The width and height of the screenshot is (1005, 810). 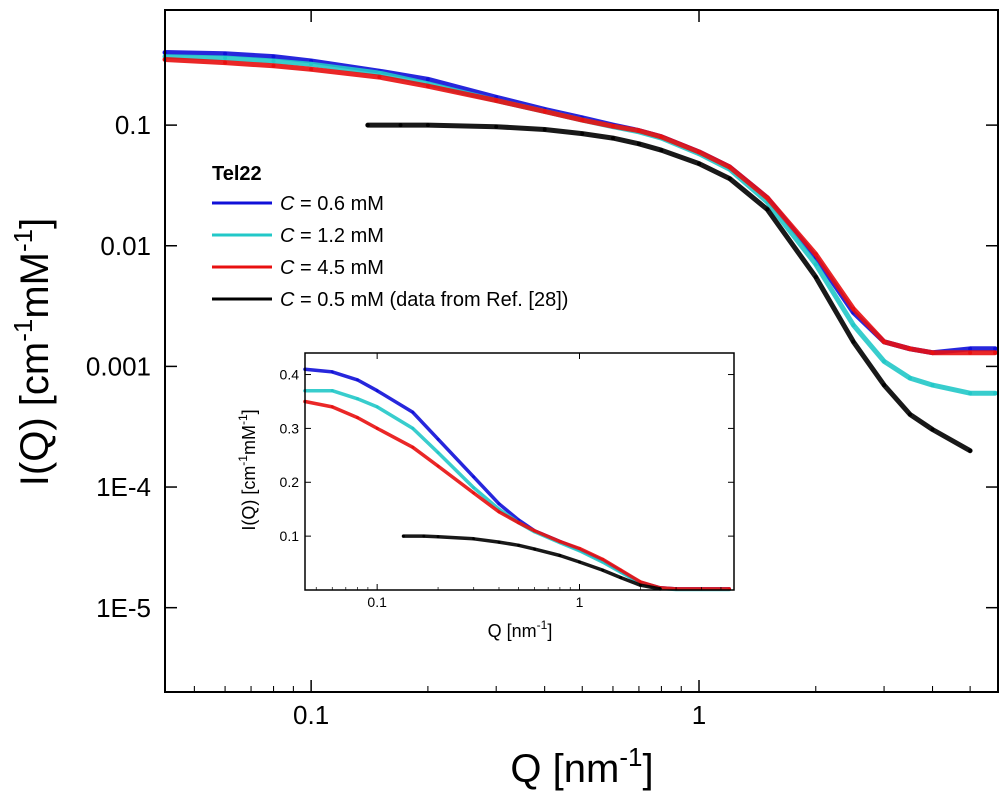 I want to click on inset-y-tick-label: 0.3, so click(x=290, y=428).